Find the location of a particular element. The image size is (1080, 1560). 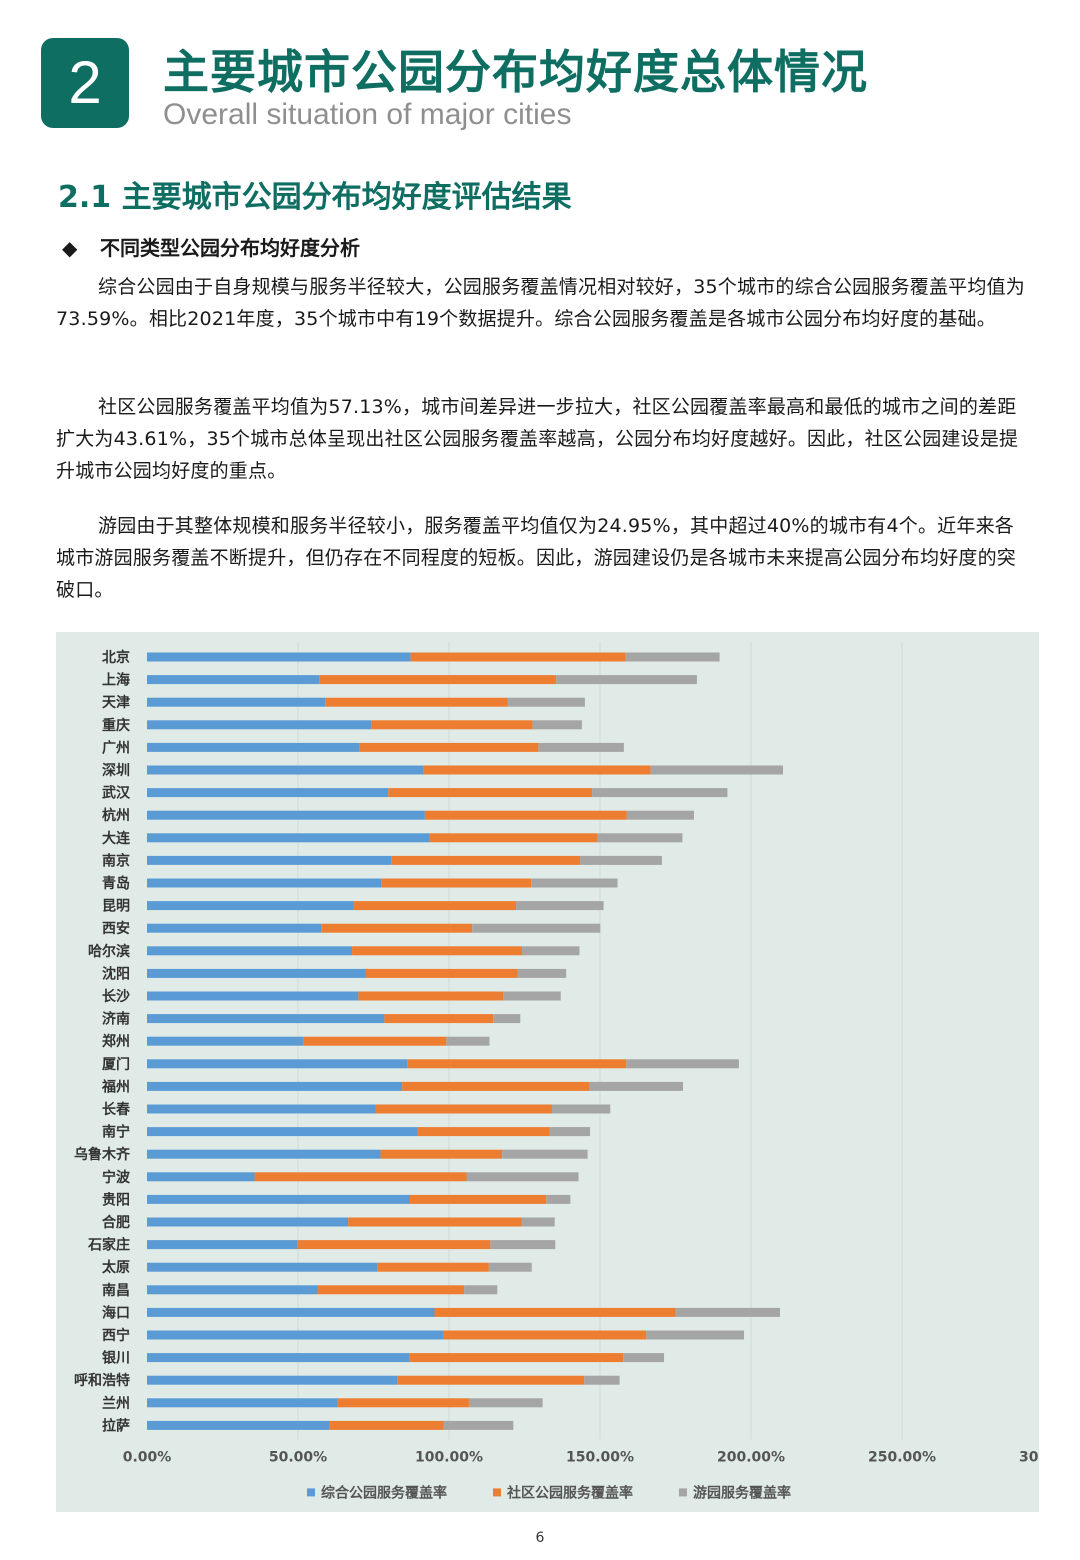

x-tick-label: 300.00% is located at coordinates (1029, 1457).